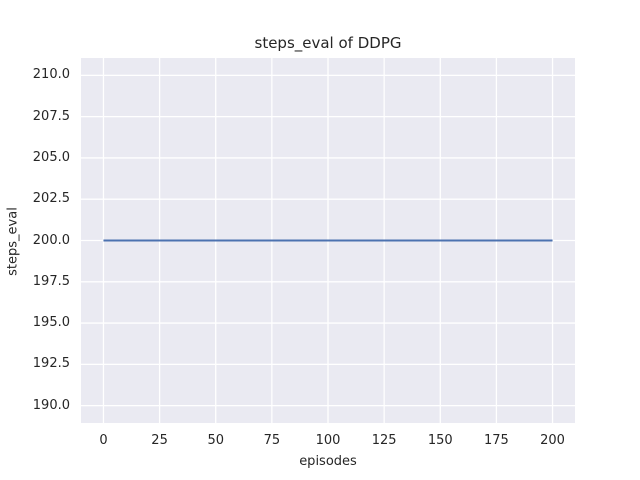  I want to click on chart-title: steps_eval of DDPG, so click(328, 43).